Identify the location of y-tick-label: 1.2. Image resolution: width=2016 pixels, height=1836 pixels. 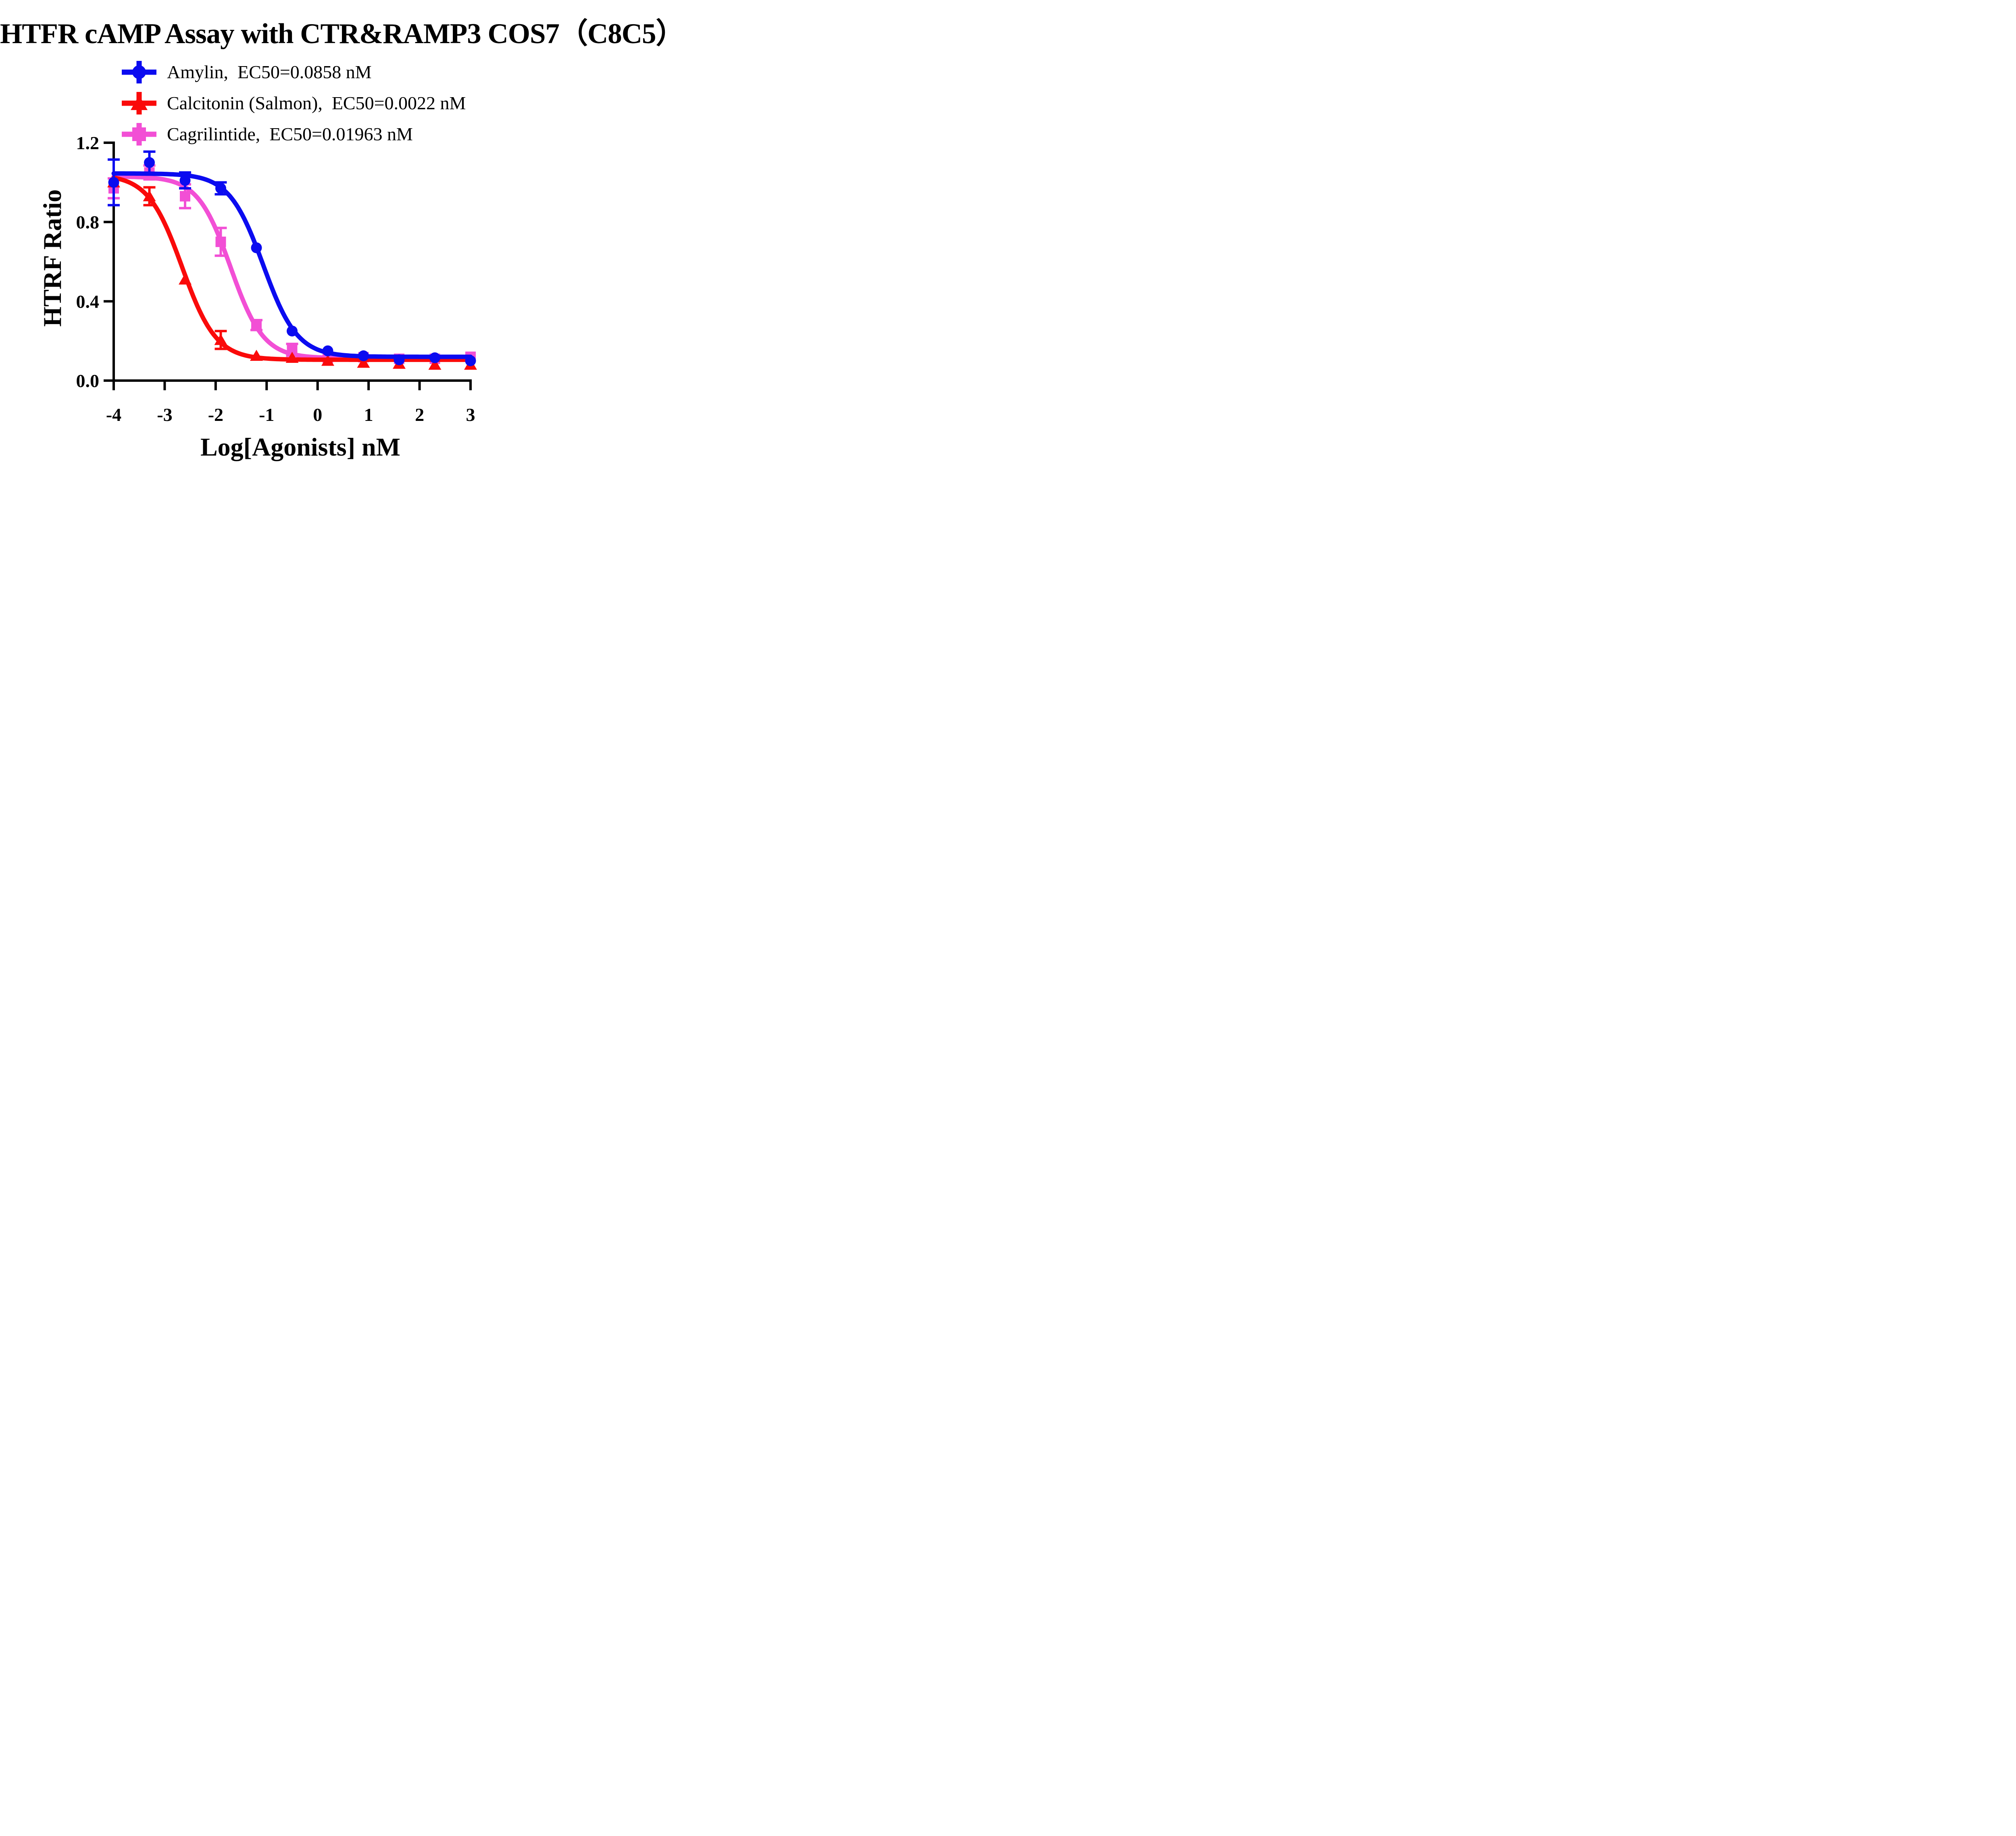
(88, 143).